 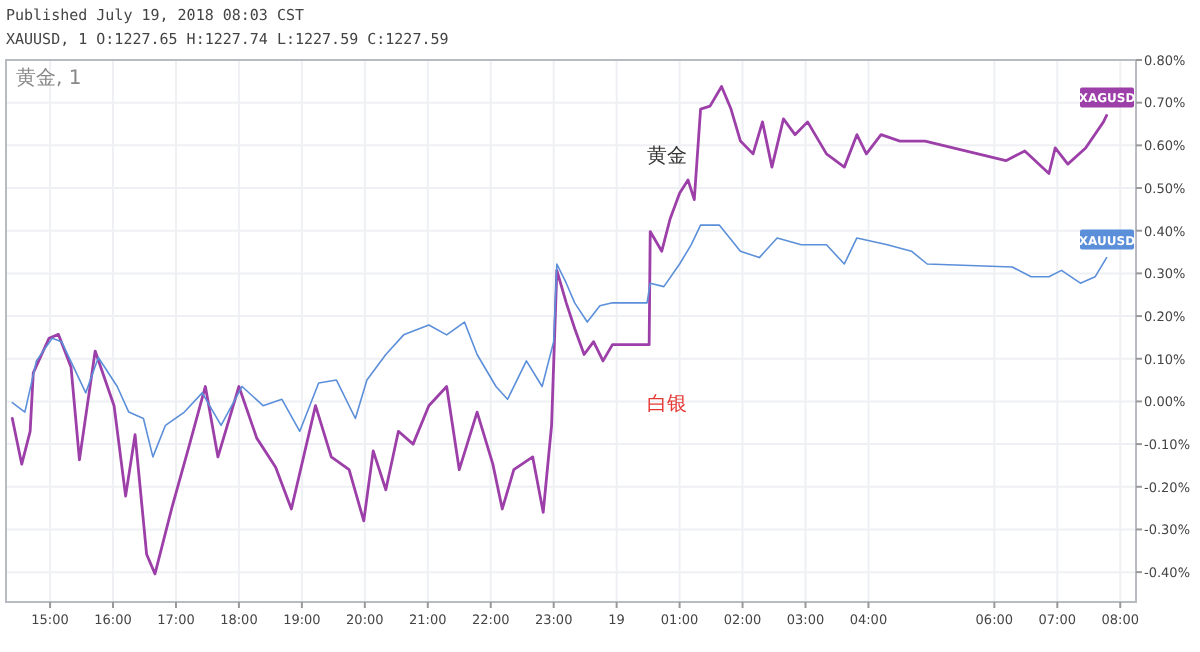 What do you see at coordinates (49, 78) in the screenshot?
I see `annotation: 黄金, 1` at bounding box center [49, 78].